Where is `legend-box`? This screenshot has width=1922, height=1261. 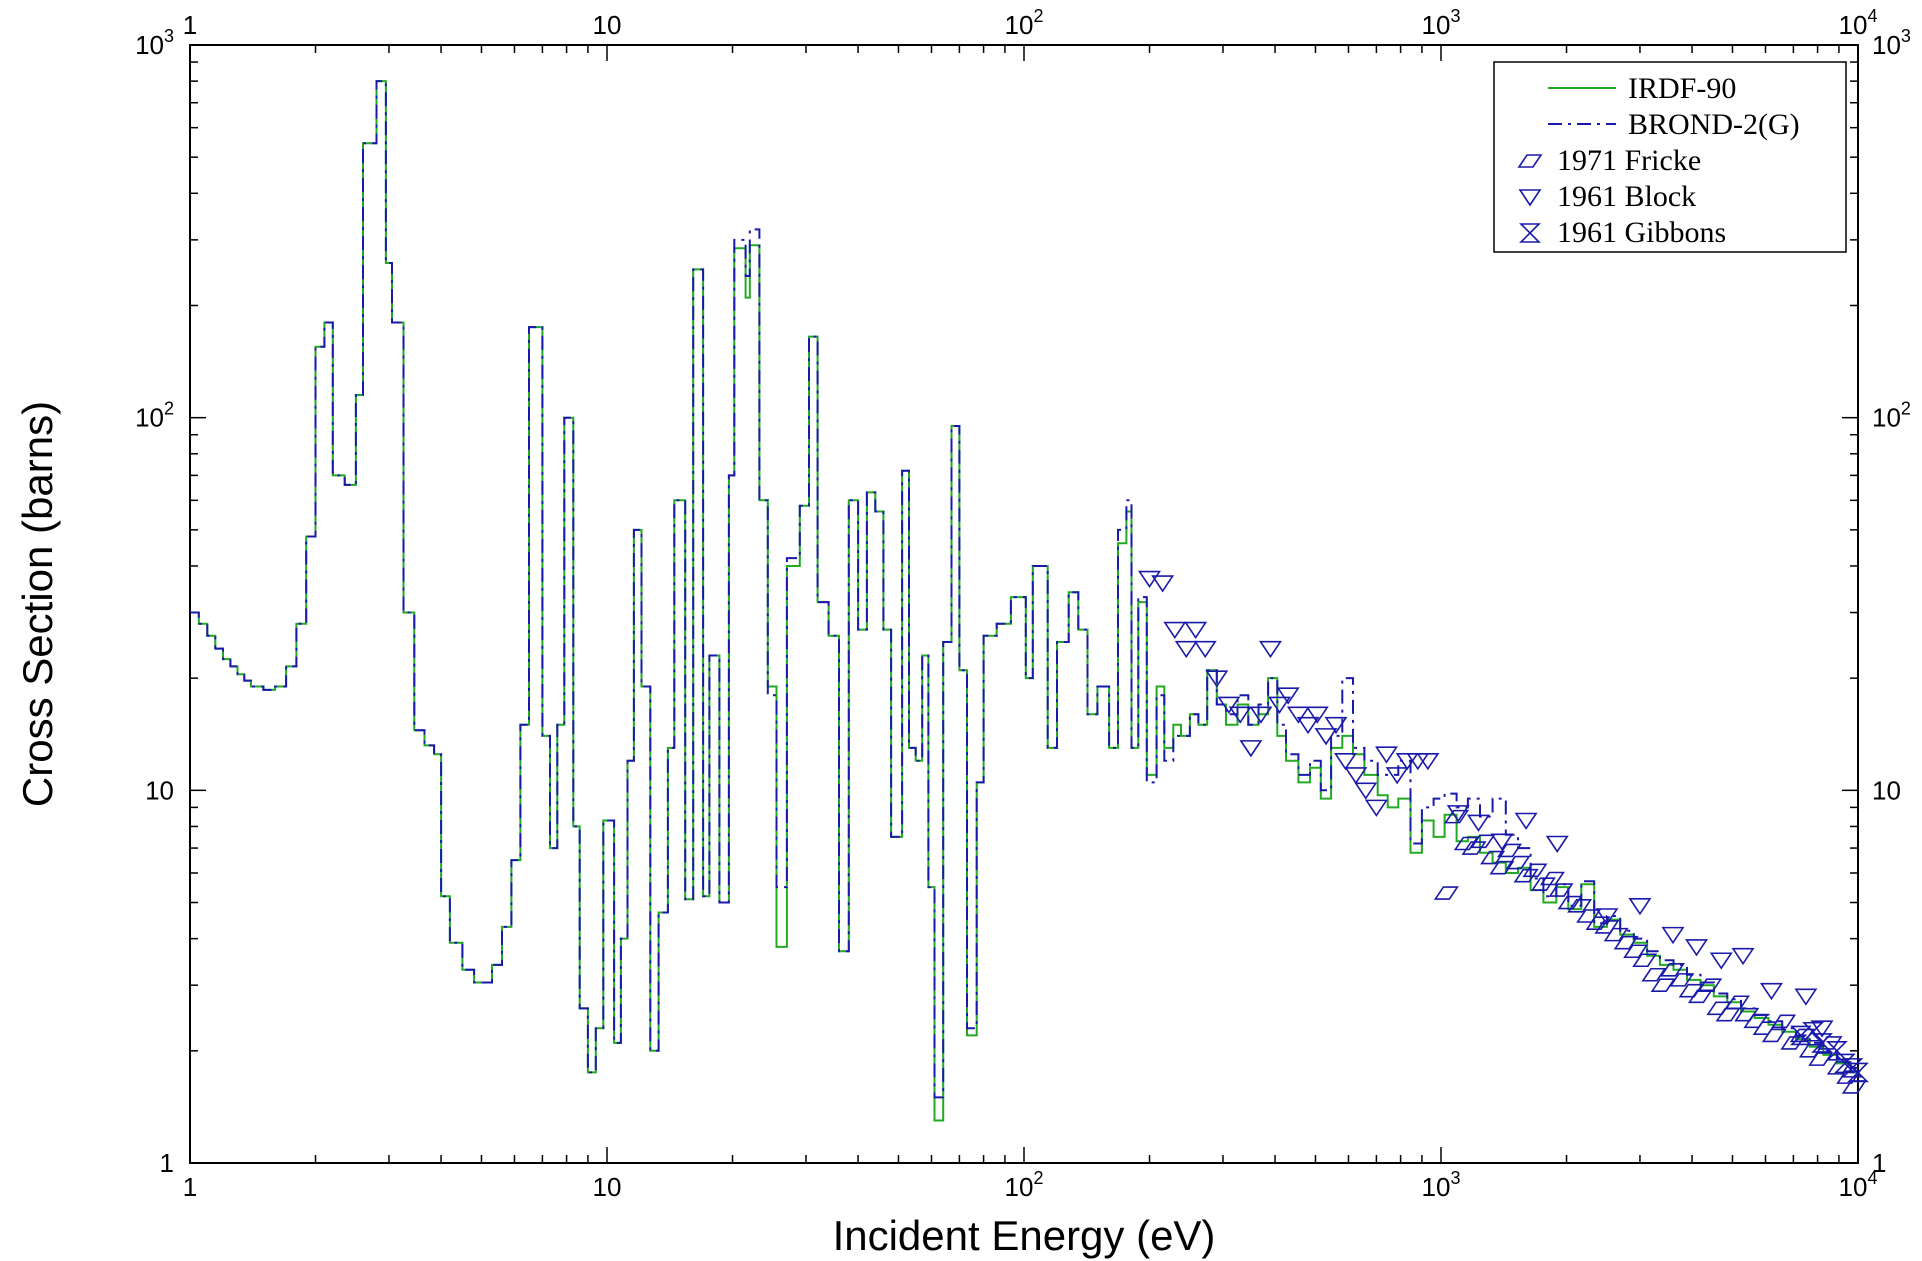 legend-box is located at coordinates (1670, 157).